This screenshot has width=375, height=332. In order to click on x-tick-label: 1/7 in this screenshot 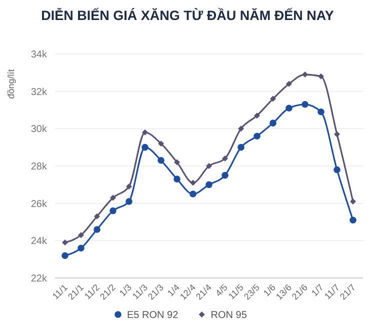, I will do `click(317, 290)`.